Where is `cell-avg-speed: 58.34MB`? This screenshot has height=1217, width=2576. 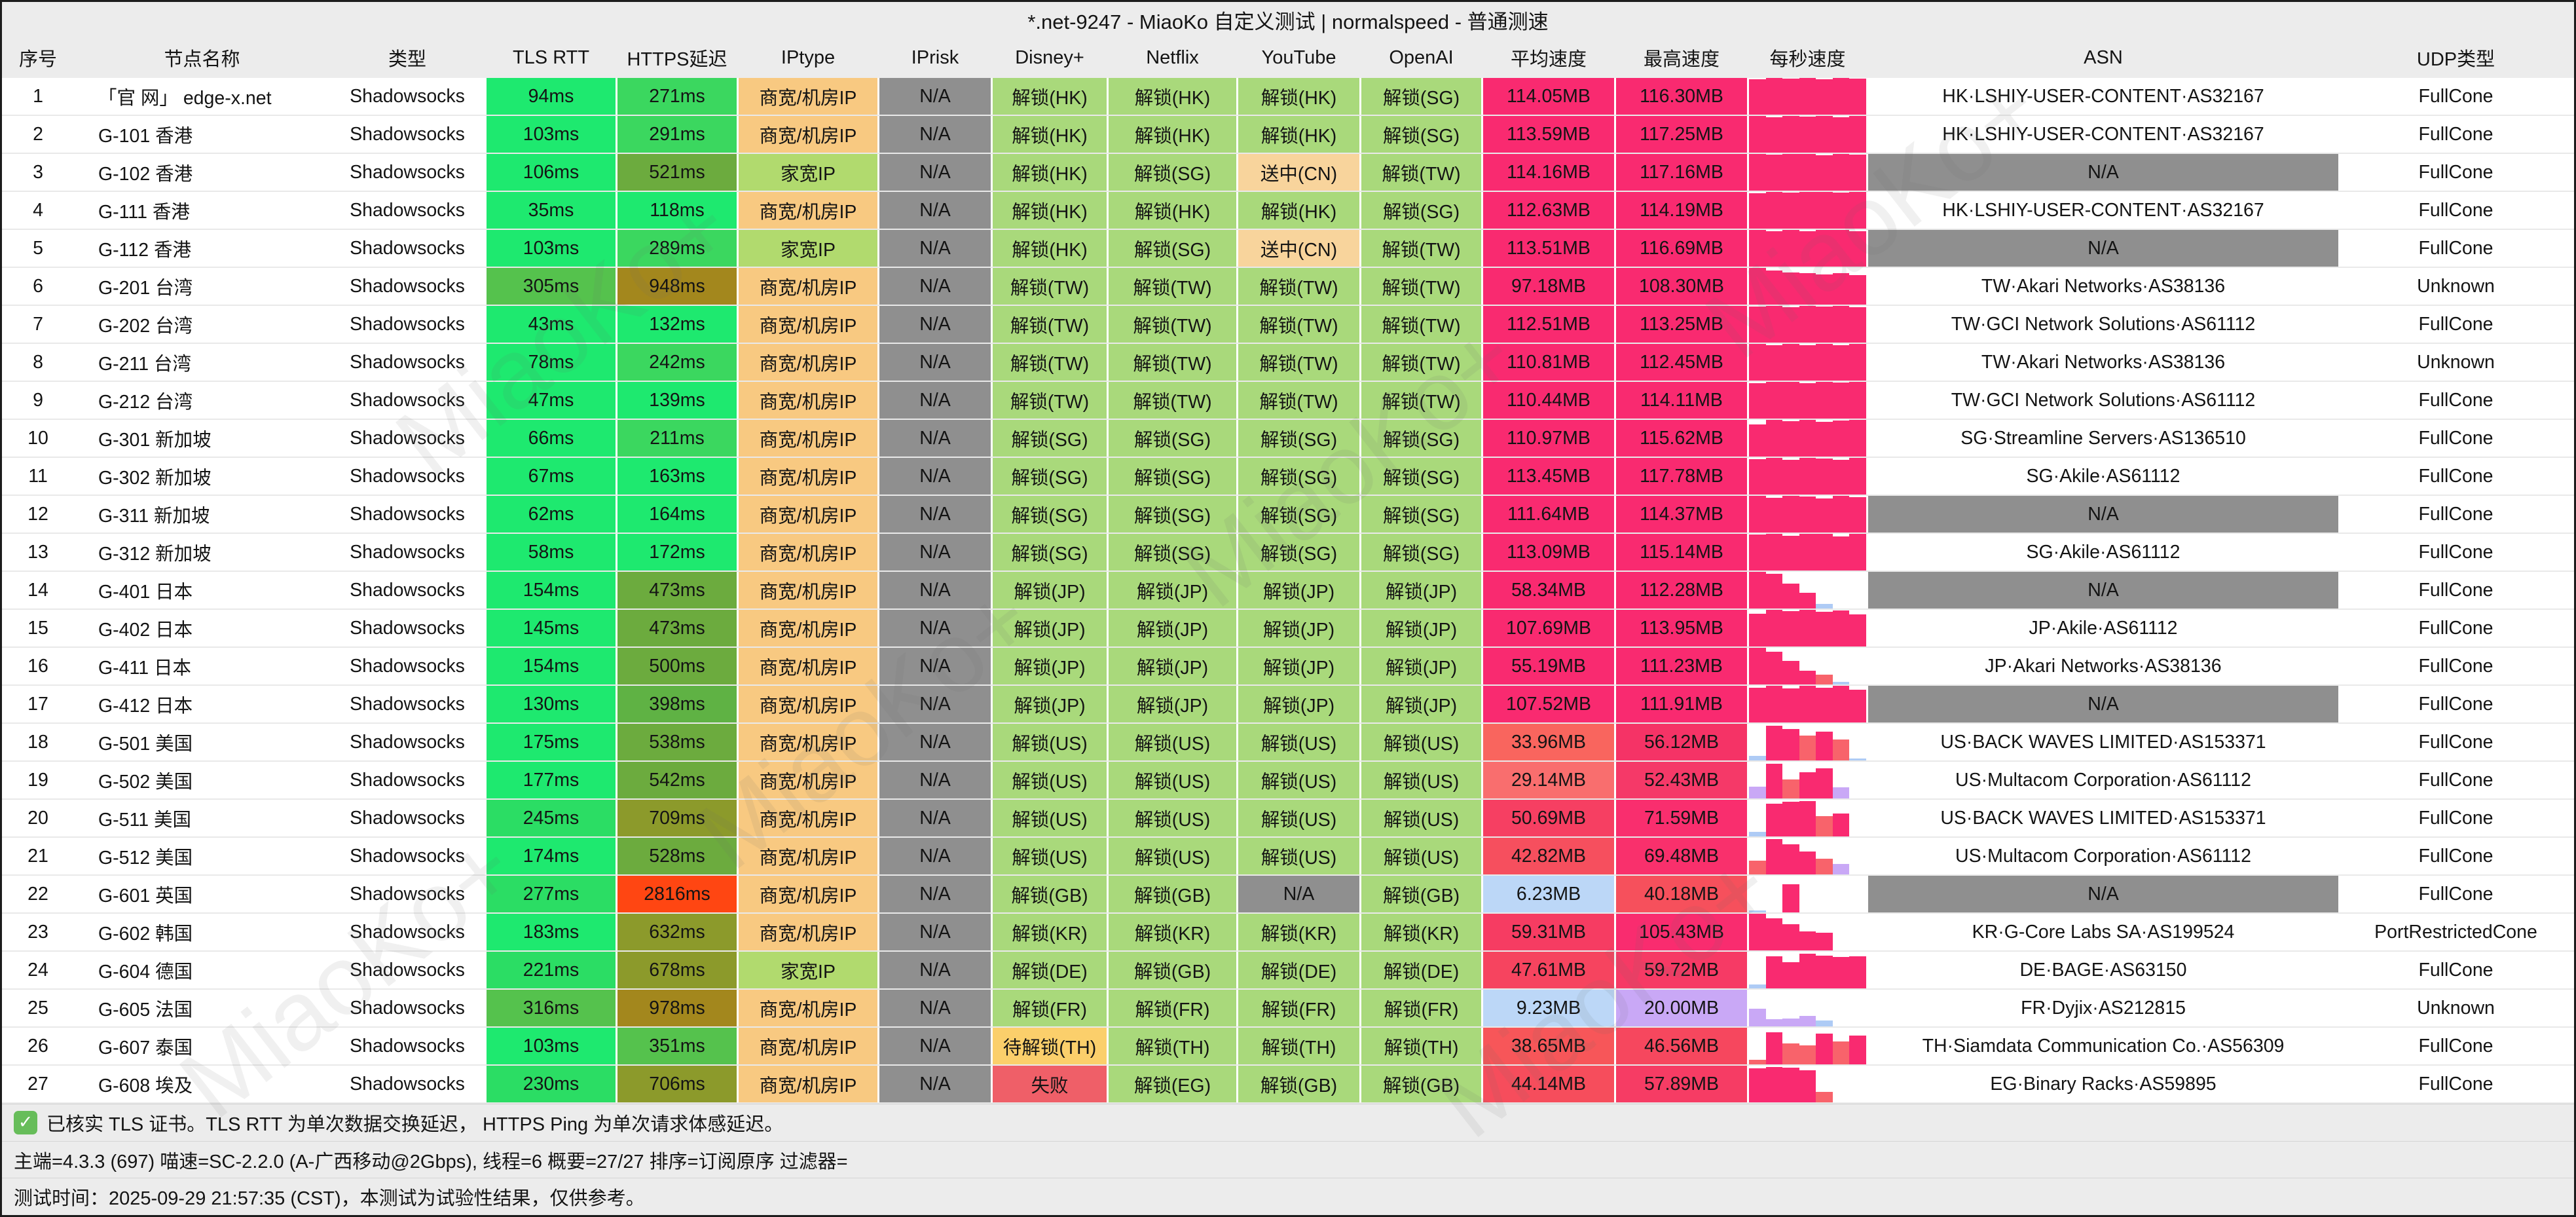
cell-avg-speed: 58.34MB is located at coordinates (1549, 590).